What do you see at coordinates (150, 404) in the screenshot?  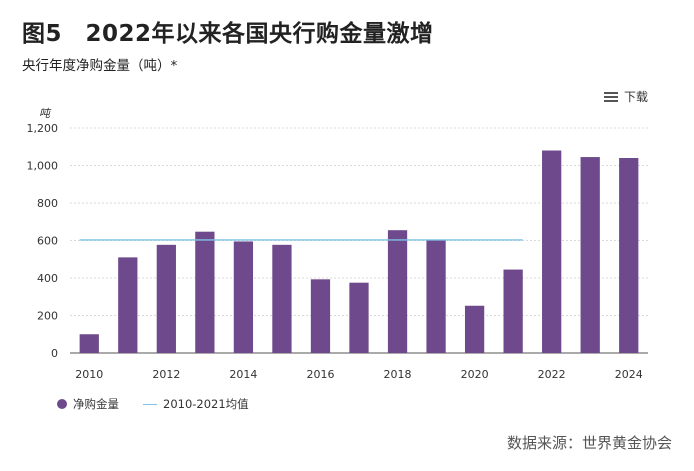 I see `legend-swatch-average` at bounding box center [150, 404].